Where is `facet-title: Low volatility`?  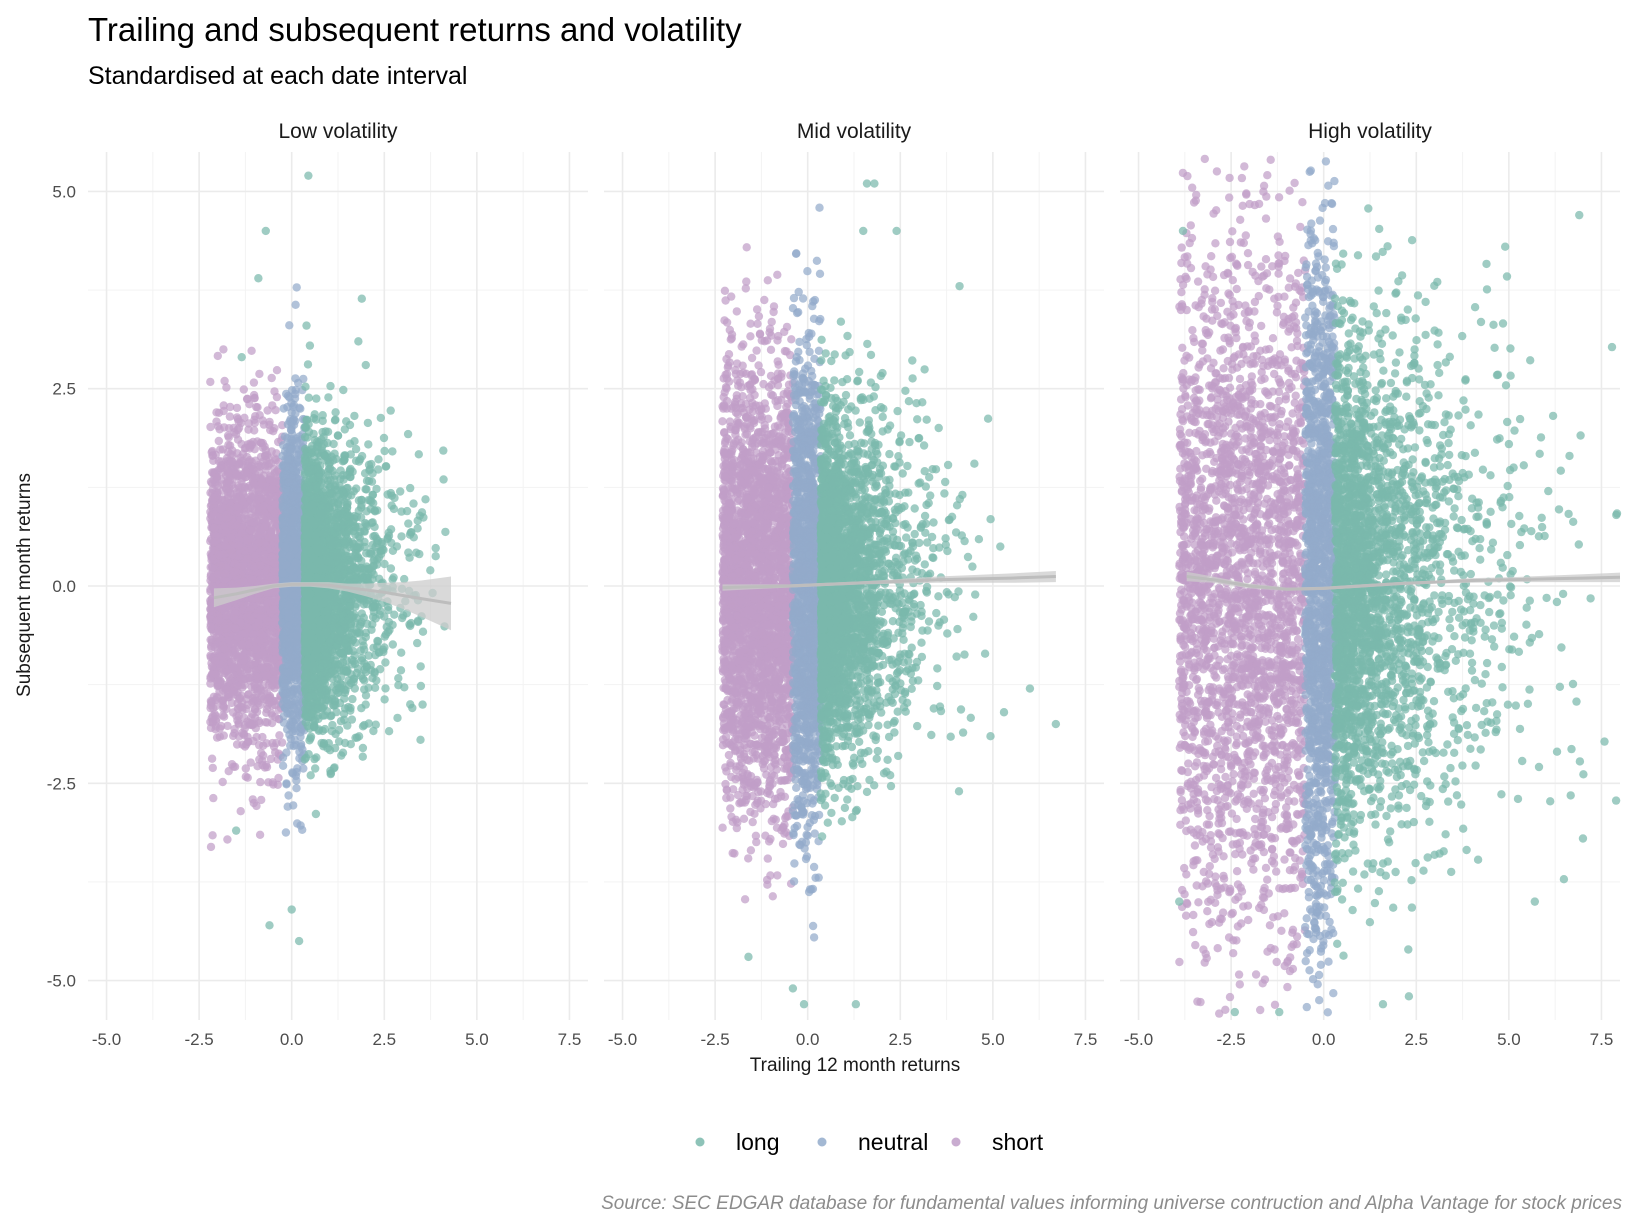
facet-title: Low volatility is located at coordinates (338, 131).